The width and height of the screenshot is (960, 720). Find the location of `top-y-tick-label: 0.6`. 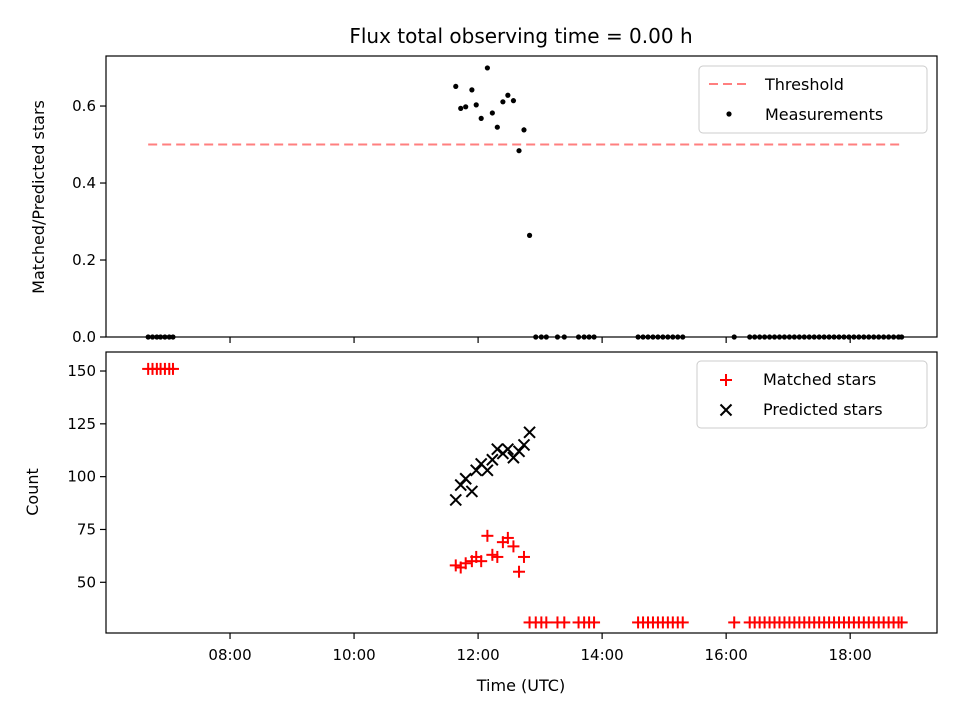

top-y-tick-label: 0.6 is located at coordinates (84, 106).